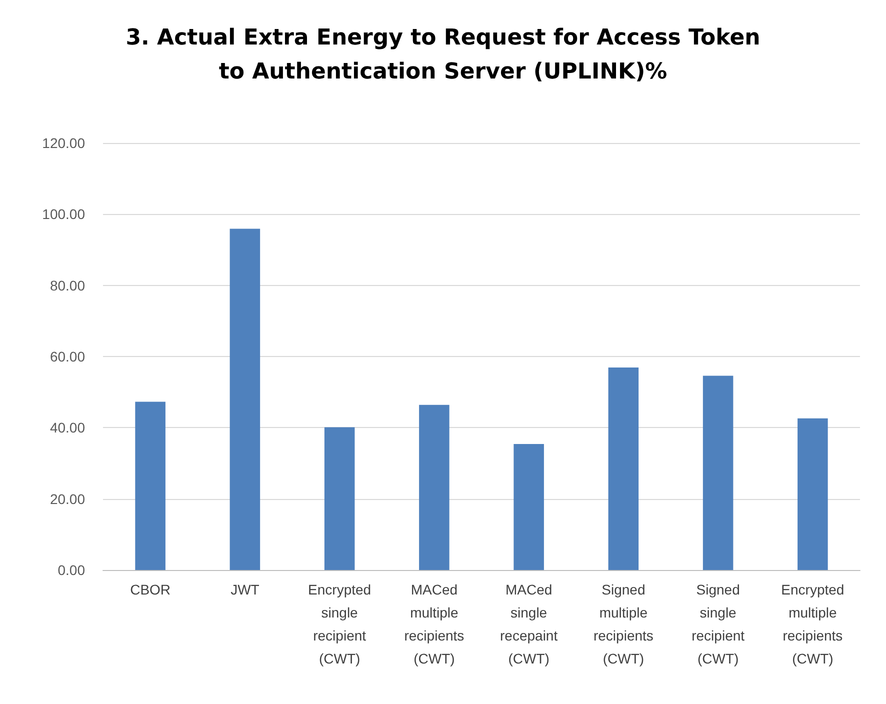 The width and height of the screenshot is (886, 704). What do you see at coordinates (64, 143) in the screenshot?
I see `y-tick-label: 120.00` at bounding box center [64, 143].